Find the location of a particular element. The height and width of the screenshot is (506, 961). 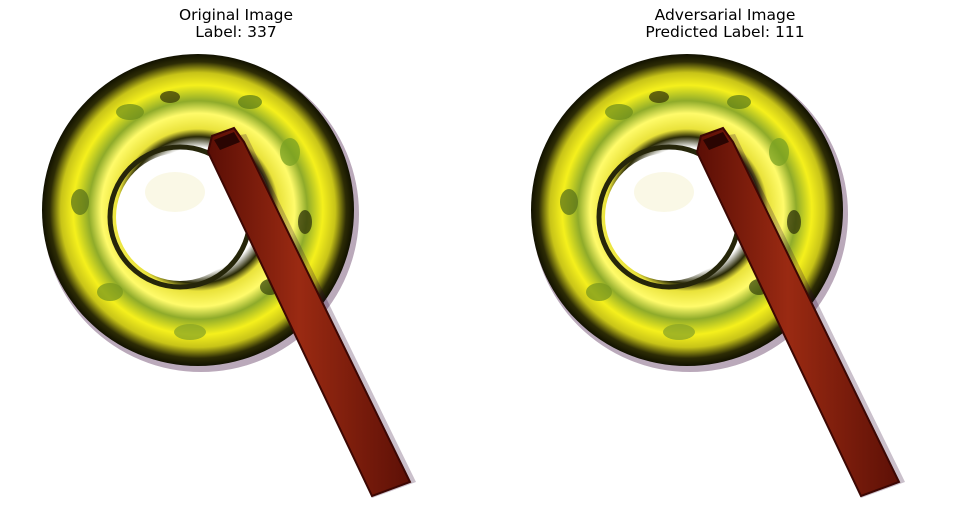

adversarial-title-line2: Predicted Label: 111 is located at coordinates (725, 32).